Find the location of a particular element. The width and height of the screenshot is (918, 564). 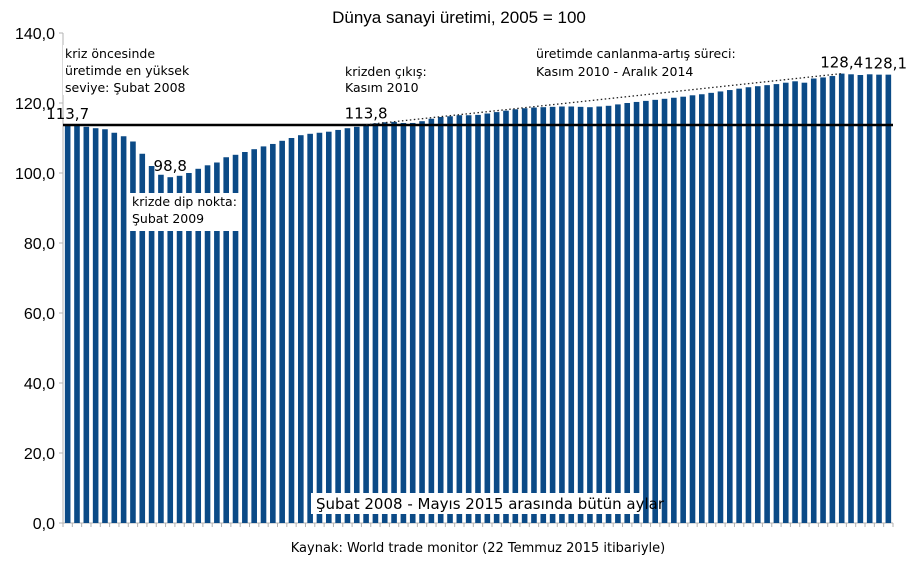

annotation-line: üretimde canlanma-artış süreci: is located at coordinates (636, 53).